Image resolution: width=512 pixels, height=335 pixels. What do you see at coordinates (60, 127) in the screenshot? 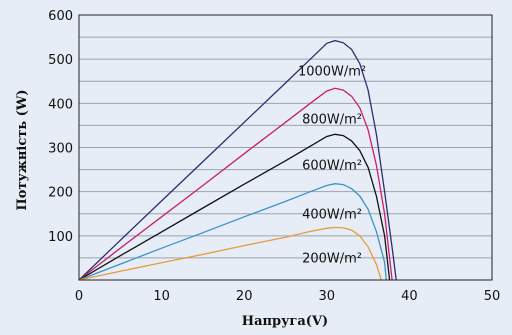
I see `y-axis-ticks: 100 200 300 400 500 600` at bounding box center [60, 127].